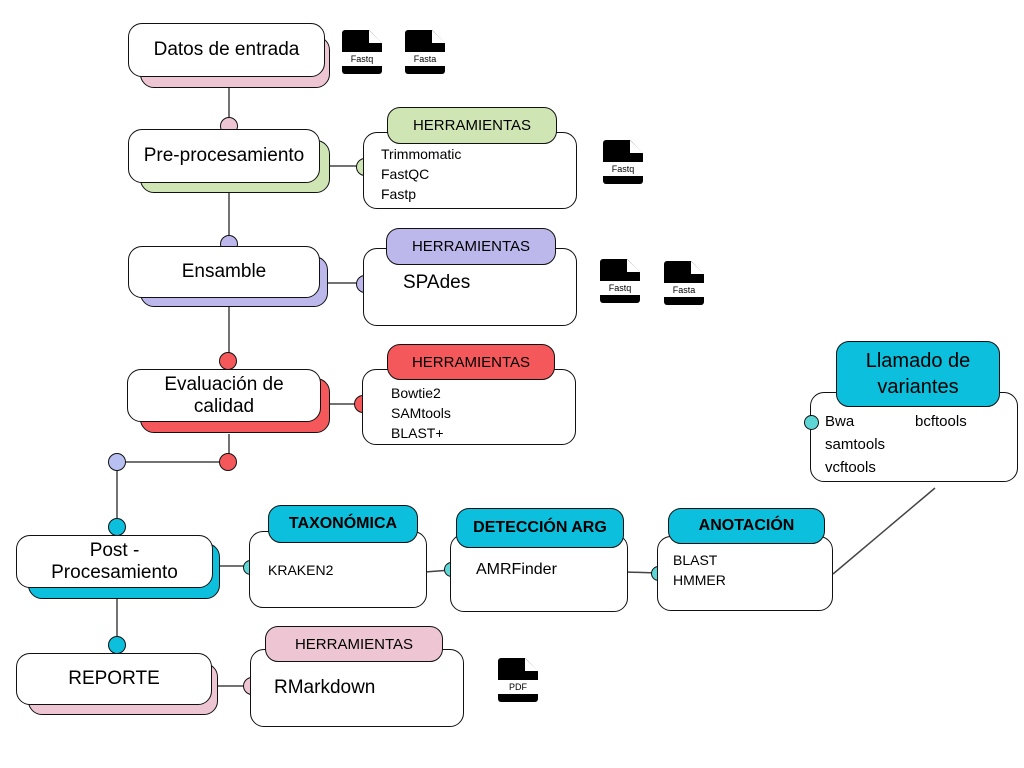  What do you see at coordinates (855, 444) in the screenshot?
I see `tool-samtools-variants: samtools` at bounding box center [855, 444].